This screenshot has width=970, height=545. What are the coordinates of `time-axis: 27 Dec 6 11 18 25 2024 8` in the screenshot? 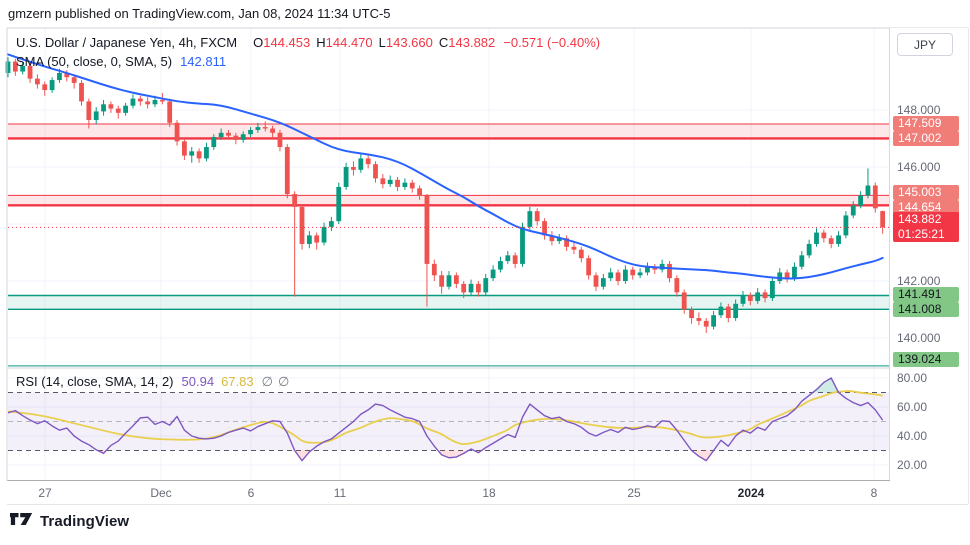 It's located at (445, 492).